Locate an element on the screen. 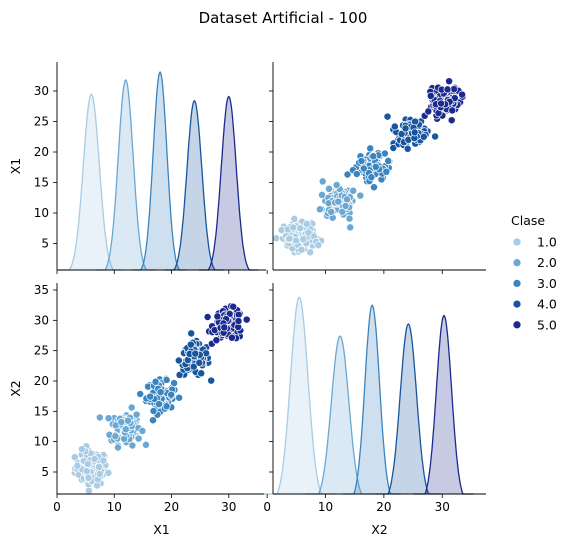  legend-title: Clase is located at coordinates (528, 220).